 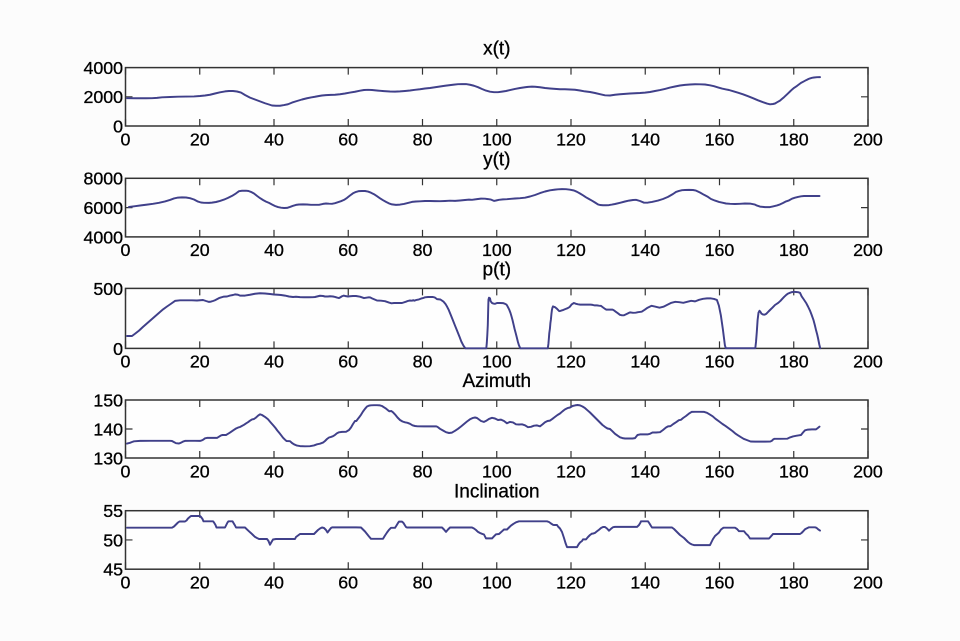 What do you see at coordinates (108, 400) in the screenshot?
I see `svg-text: 150` at bounding box center [108, 400].